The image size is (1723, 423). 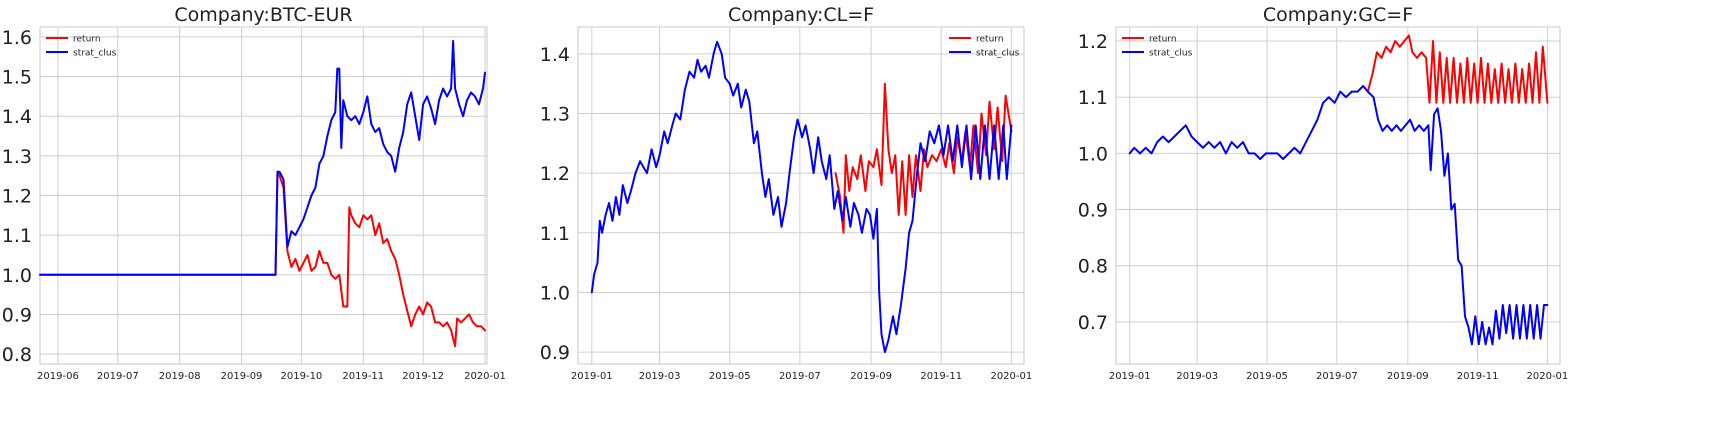 What do you see at coordinates (262, 157) in the screenshot?
I see `series-line-strat-clus` at bounding box center [262, 157].